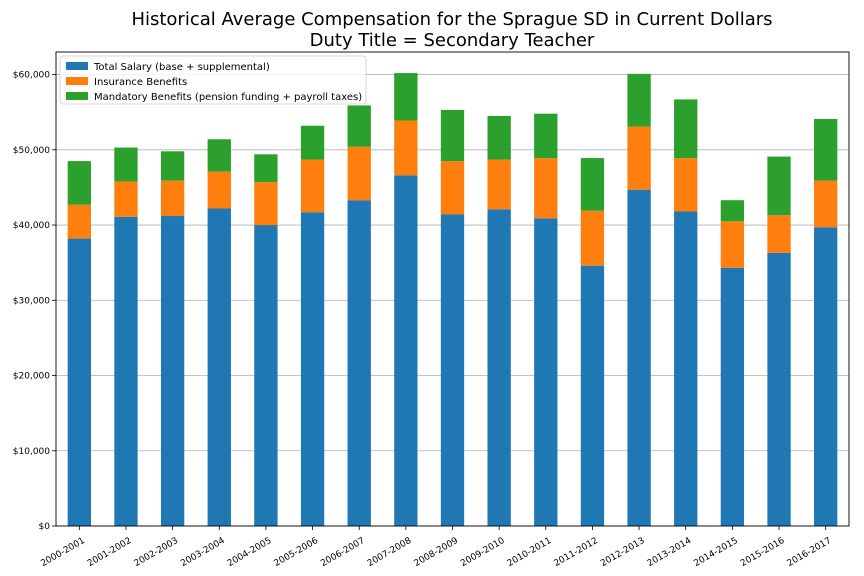  What do you see at coordinates (763, 552) in the screenshot?
I see `x-tick-label: 2015-2016` at bounding box center [763, 552].